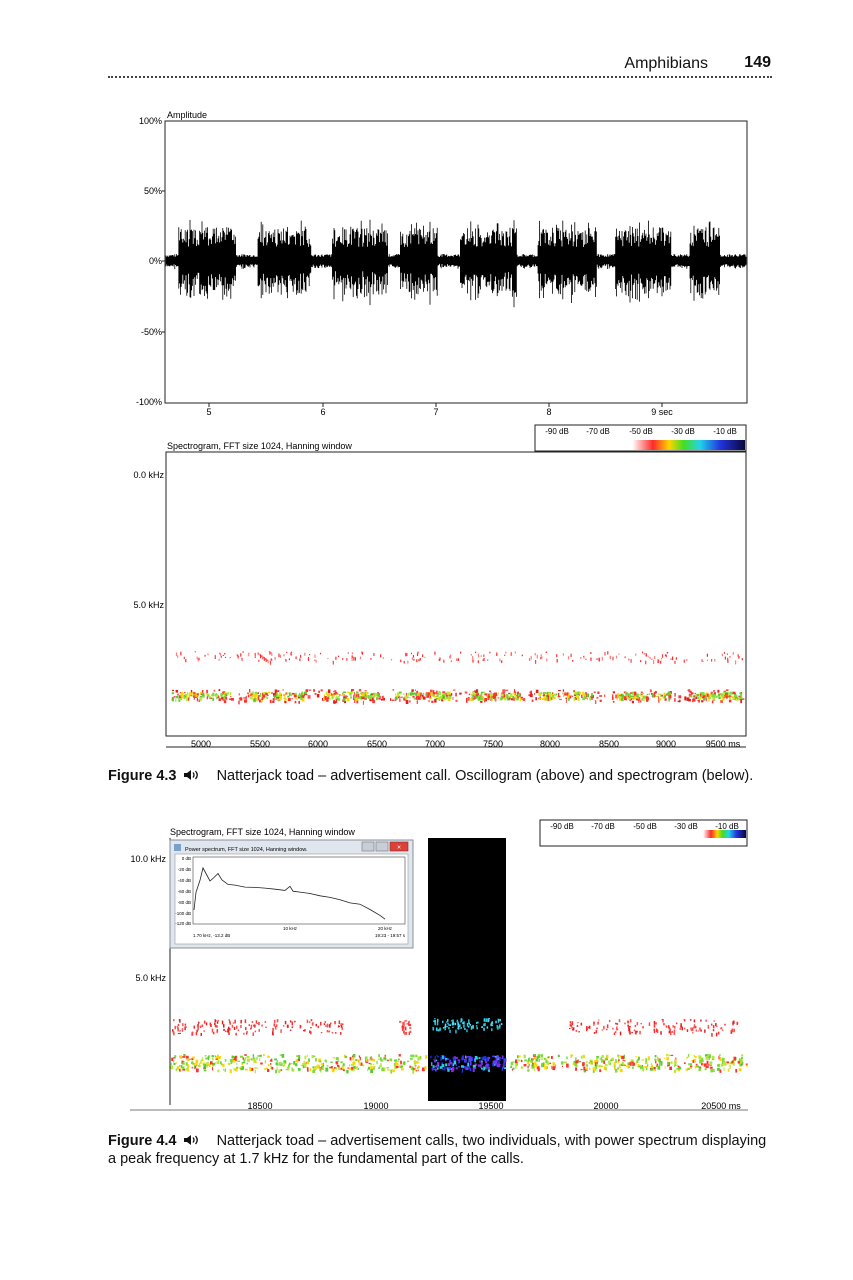 The width and height of the screenshot is (853, 1280). What do you see at coordinates (399, 846) in the screenshot?
I see `close-button` at bounding box center [399, 846].